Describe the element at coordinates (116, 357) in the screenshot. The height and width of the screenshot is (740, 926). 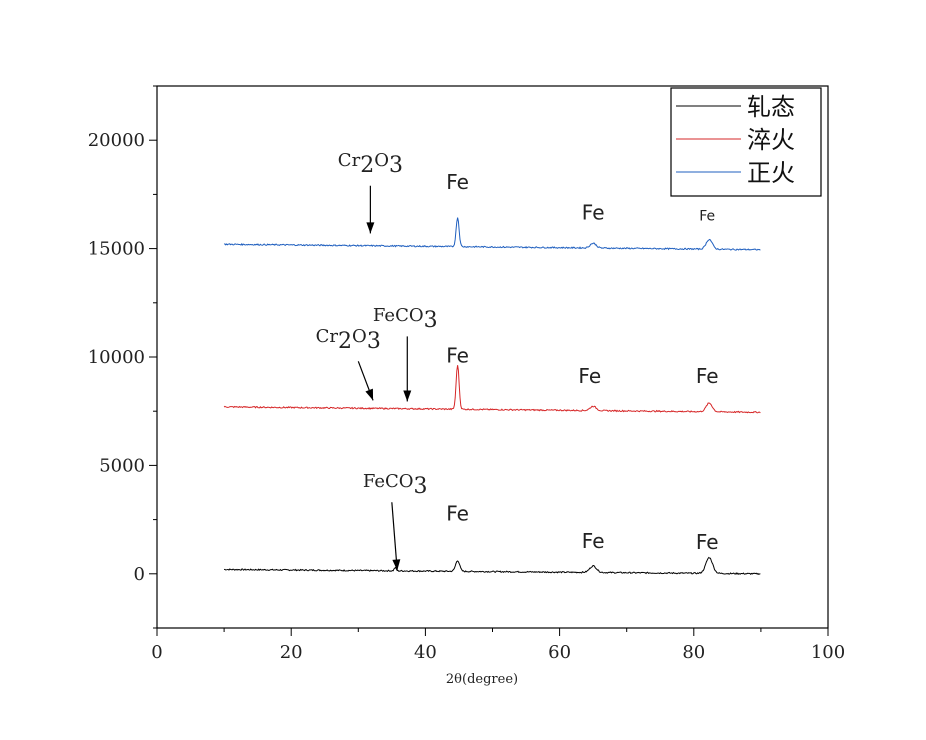
I see `y-tick-label: 10000` at that location.